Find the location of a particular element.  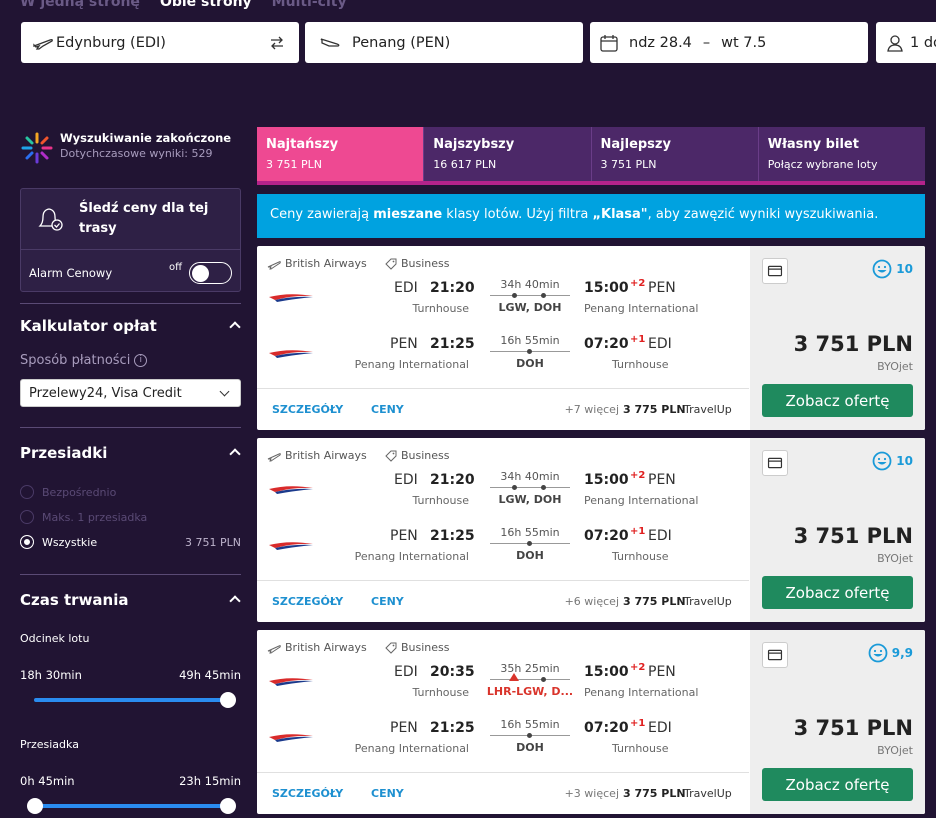

return-date: wt 7.5 is located at coordinates (744, 42).